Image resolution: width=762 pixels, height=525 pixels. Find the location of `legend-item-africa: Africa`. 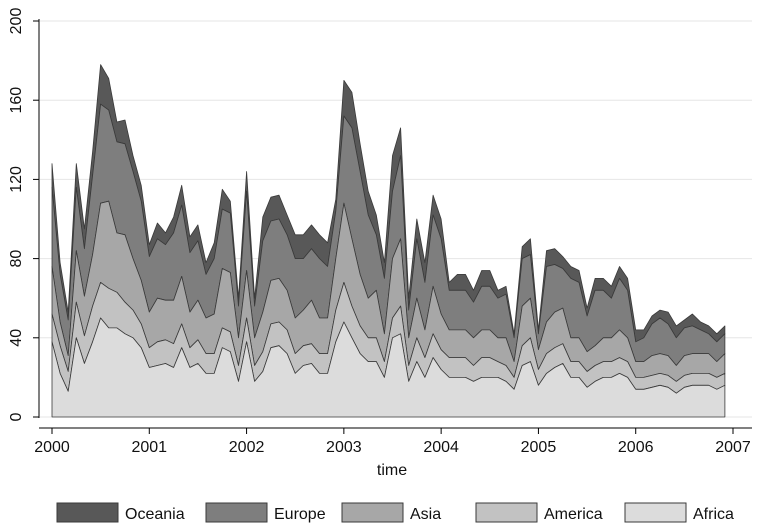

legend-item-africa: Africa is located at coordinates (679, 512).